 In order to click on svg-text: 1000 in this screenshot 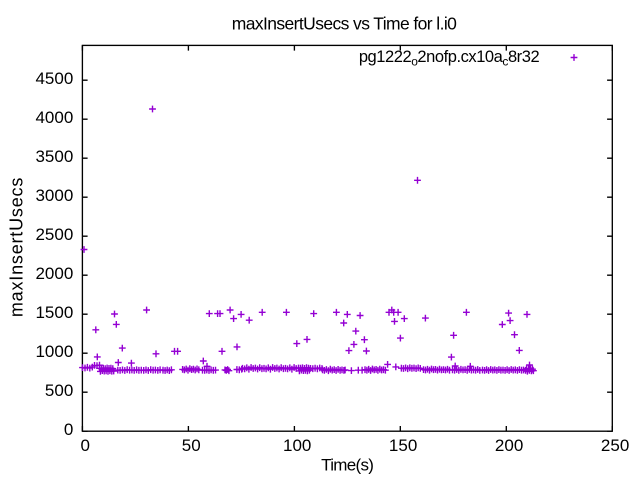, I will do `click(54, 351)`.